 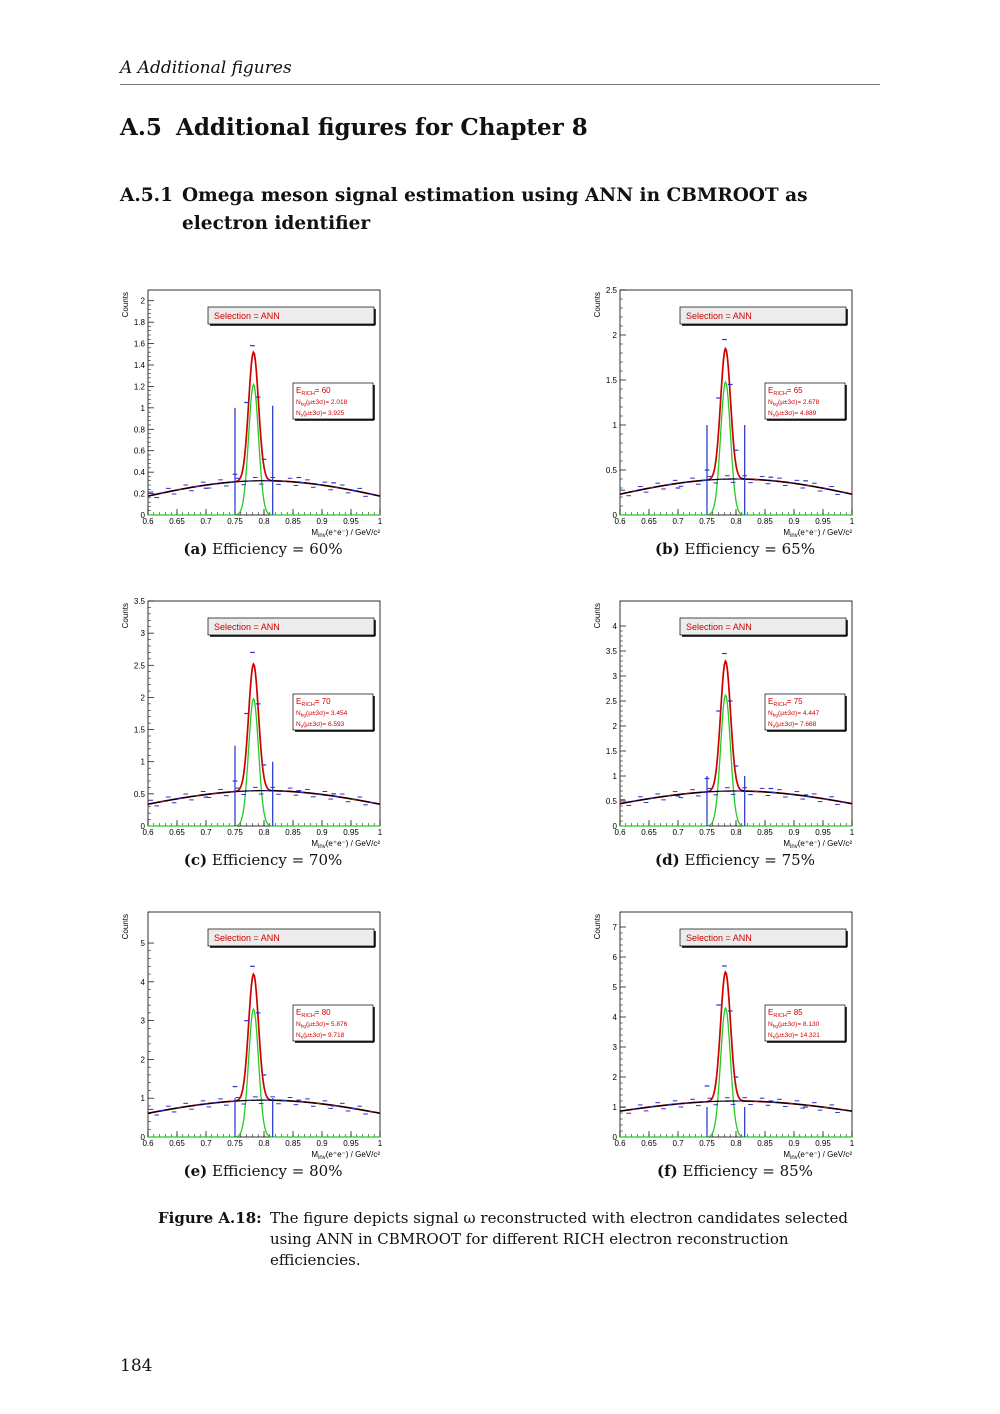 What do you see at coordinates (792, 414) in the screenshot?
I see `info-n-s: Ns(μ±3σ)= 4.889` at bounding box center [792, 414].